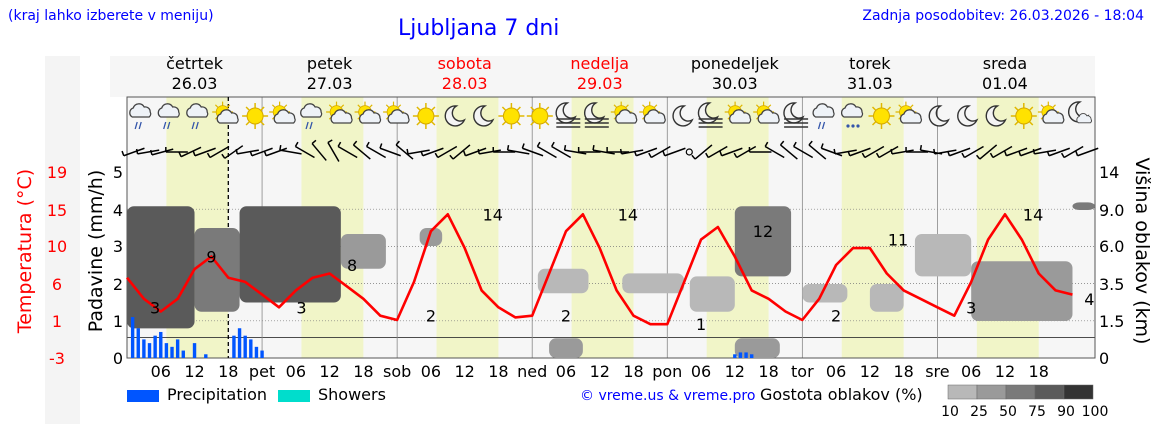  Describe the element at coordinates (467, 227) in the screenshot. I see `daylight-band` at that location.